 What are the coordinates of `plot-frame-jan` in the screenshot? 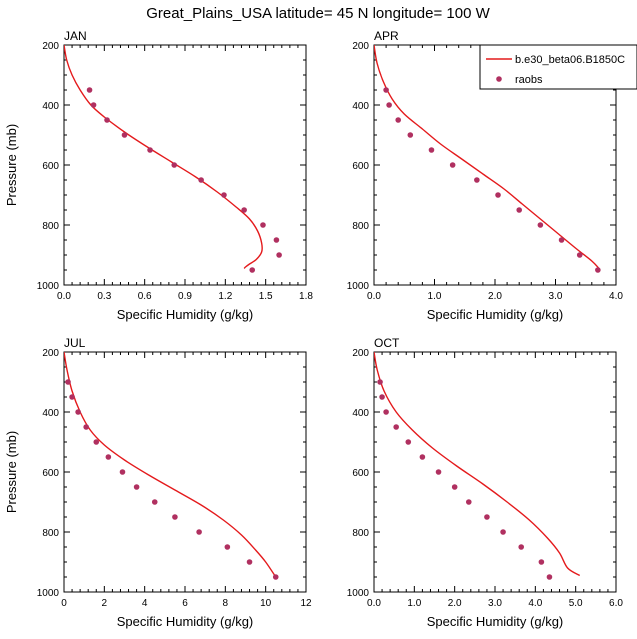 It's located at (185, 165).